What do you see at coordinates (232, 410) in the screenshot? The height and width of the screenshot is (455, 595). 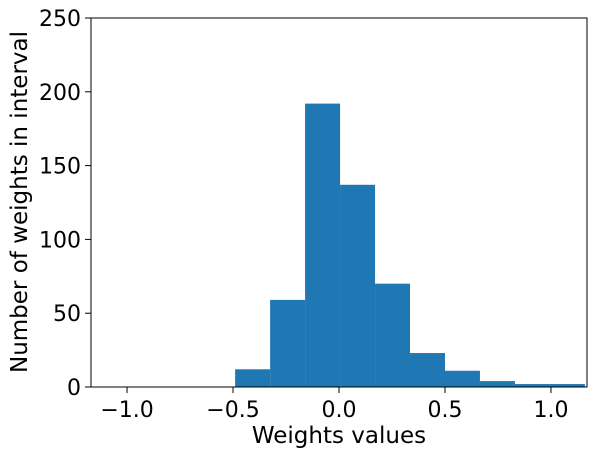 I see `x-tick-label: −0.5` at bounding box center [232, 410].